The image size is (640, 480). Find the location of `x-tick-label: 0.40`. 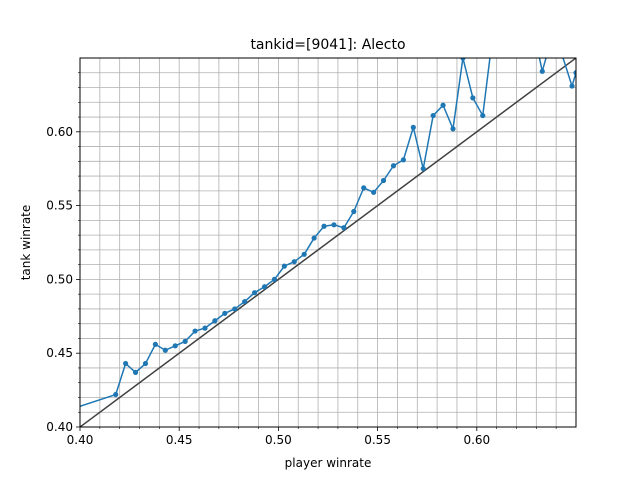

x-tick-label: 0.40 is located at coordinates (80, 440).